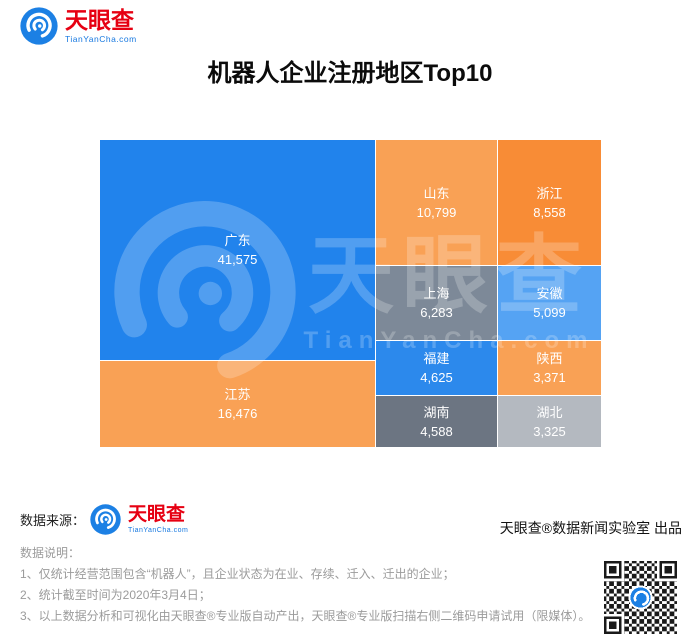 This screenshot has height=644, width=700. What do you see at coordinates (549, 303) in the screenshot?
I see `treemap-cell-anhui: 安徽 5,099` at bounding box center [549, 303].